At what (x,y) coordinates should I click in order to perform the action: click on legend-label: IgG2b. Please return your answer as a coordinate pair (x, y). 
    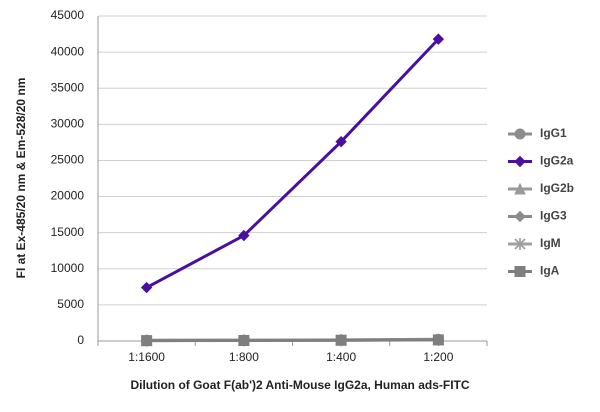
    Looking at the image, I should click on (557, 188).